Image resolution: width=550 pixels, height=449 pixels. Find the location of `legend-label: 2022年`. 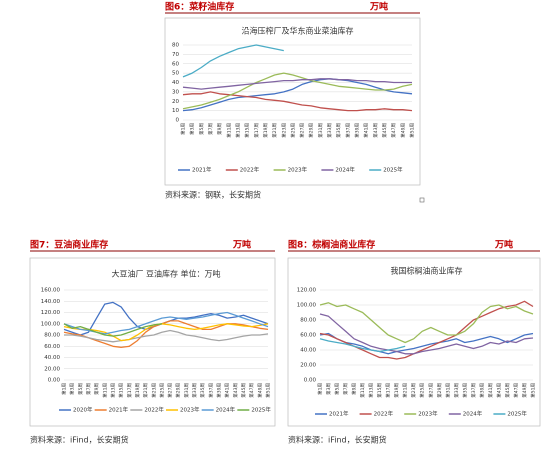

legend-label: 2022年 is located at coordinates (154, 410).